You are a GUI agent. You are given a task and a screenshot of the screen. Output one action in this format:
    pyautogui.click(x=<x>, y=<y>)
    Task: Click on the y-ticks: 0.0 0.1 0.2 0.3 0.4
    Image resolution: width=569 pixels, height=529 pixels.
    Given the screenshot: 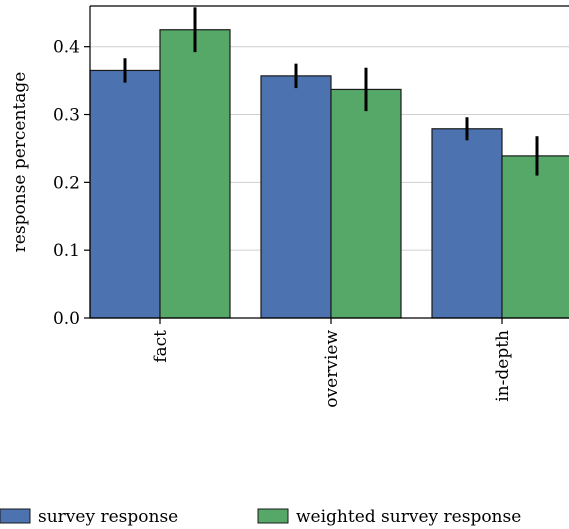 What is the action you would take?
    pyautogui.click(x=71, y=183)
    